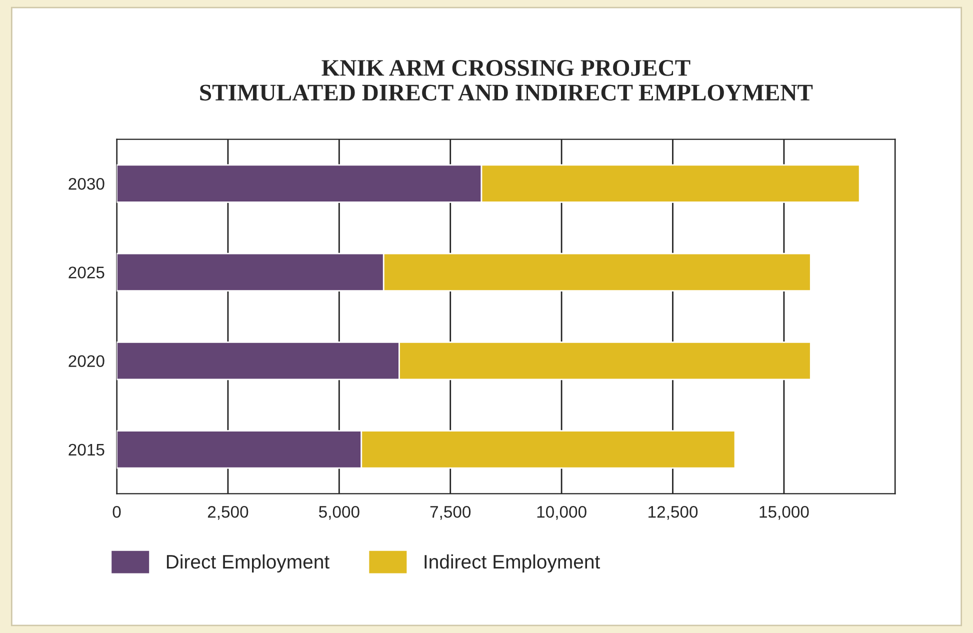 The width and height of the screenshot is (973, 633). I want to click on legend-label: Direct Employment, so click(248, 563).